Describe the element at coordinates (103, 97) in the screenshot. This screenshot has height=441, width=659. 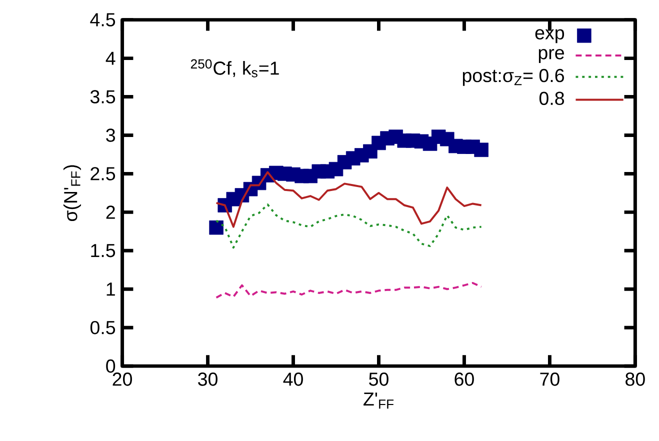
I see `y-tick-label: 3.5` at that location.